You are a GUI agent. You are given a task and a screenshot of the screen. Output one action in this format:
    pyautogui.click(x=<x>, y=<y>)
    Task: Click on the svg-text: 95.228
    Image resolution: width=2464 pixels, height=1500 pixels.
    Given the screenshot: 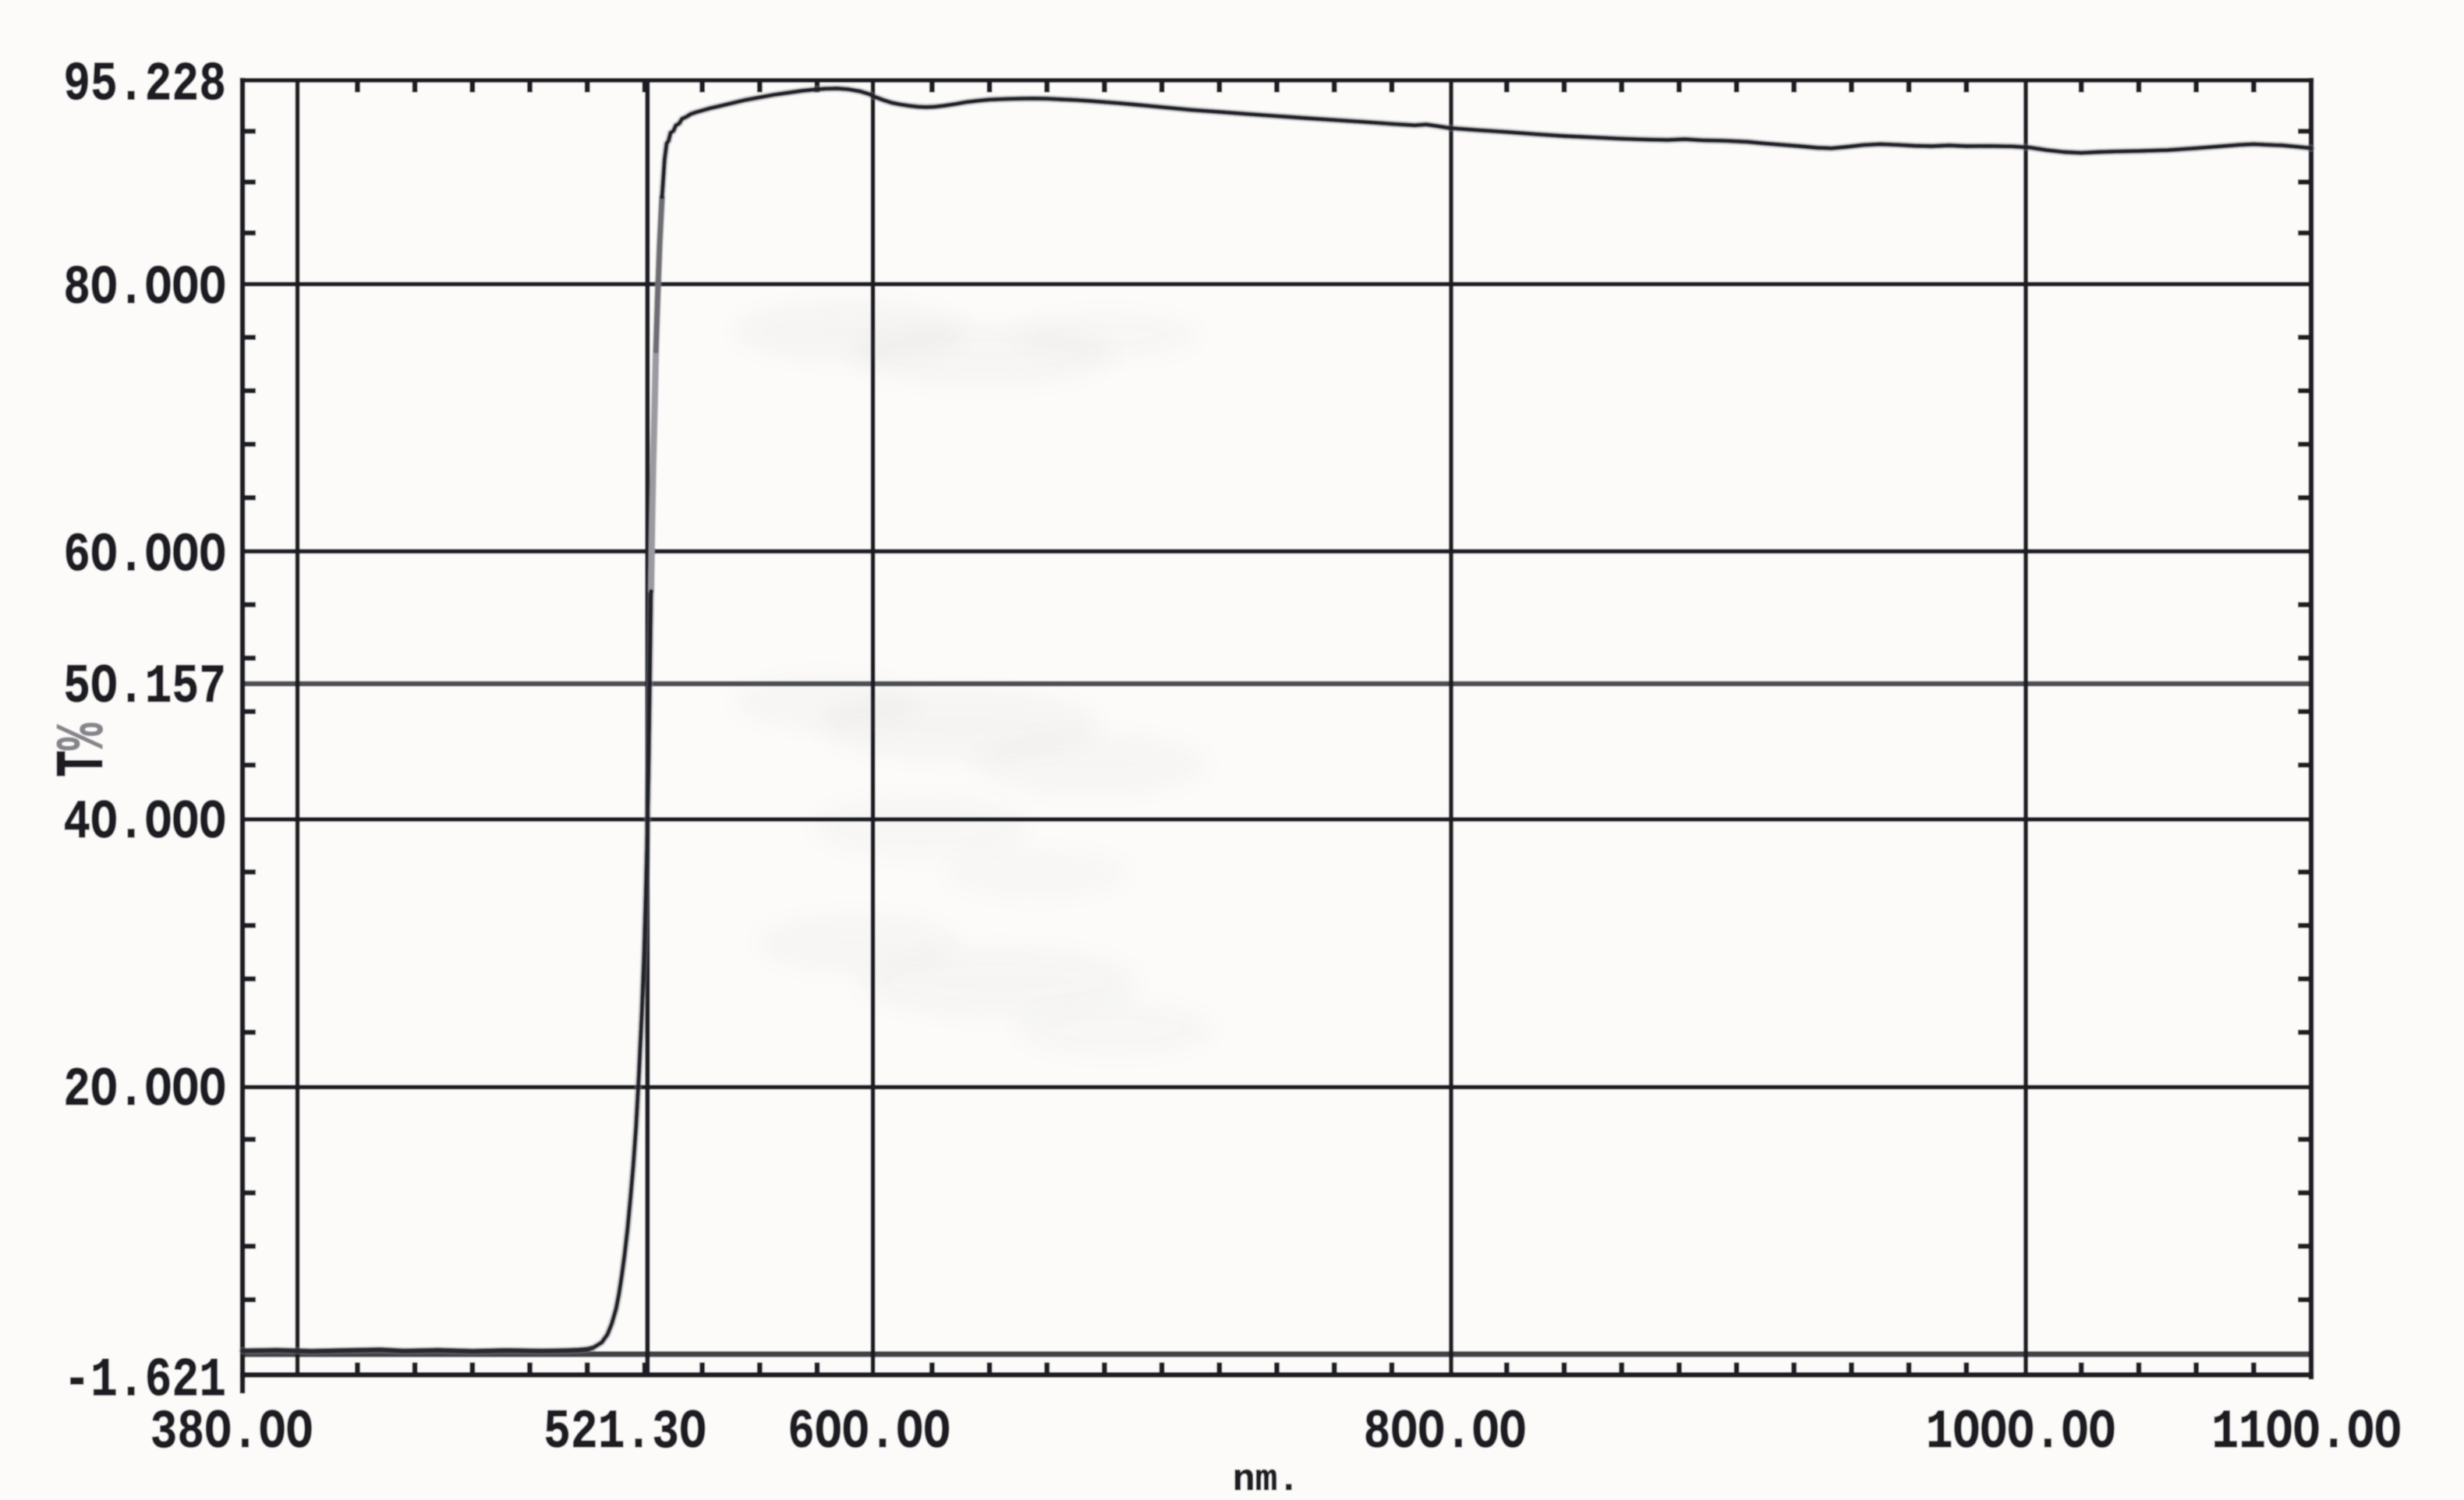 What is the action you would take?
    pyautogui.click(x=144, y=85)
    